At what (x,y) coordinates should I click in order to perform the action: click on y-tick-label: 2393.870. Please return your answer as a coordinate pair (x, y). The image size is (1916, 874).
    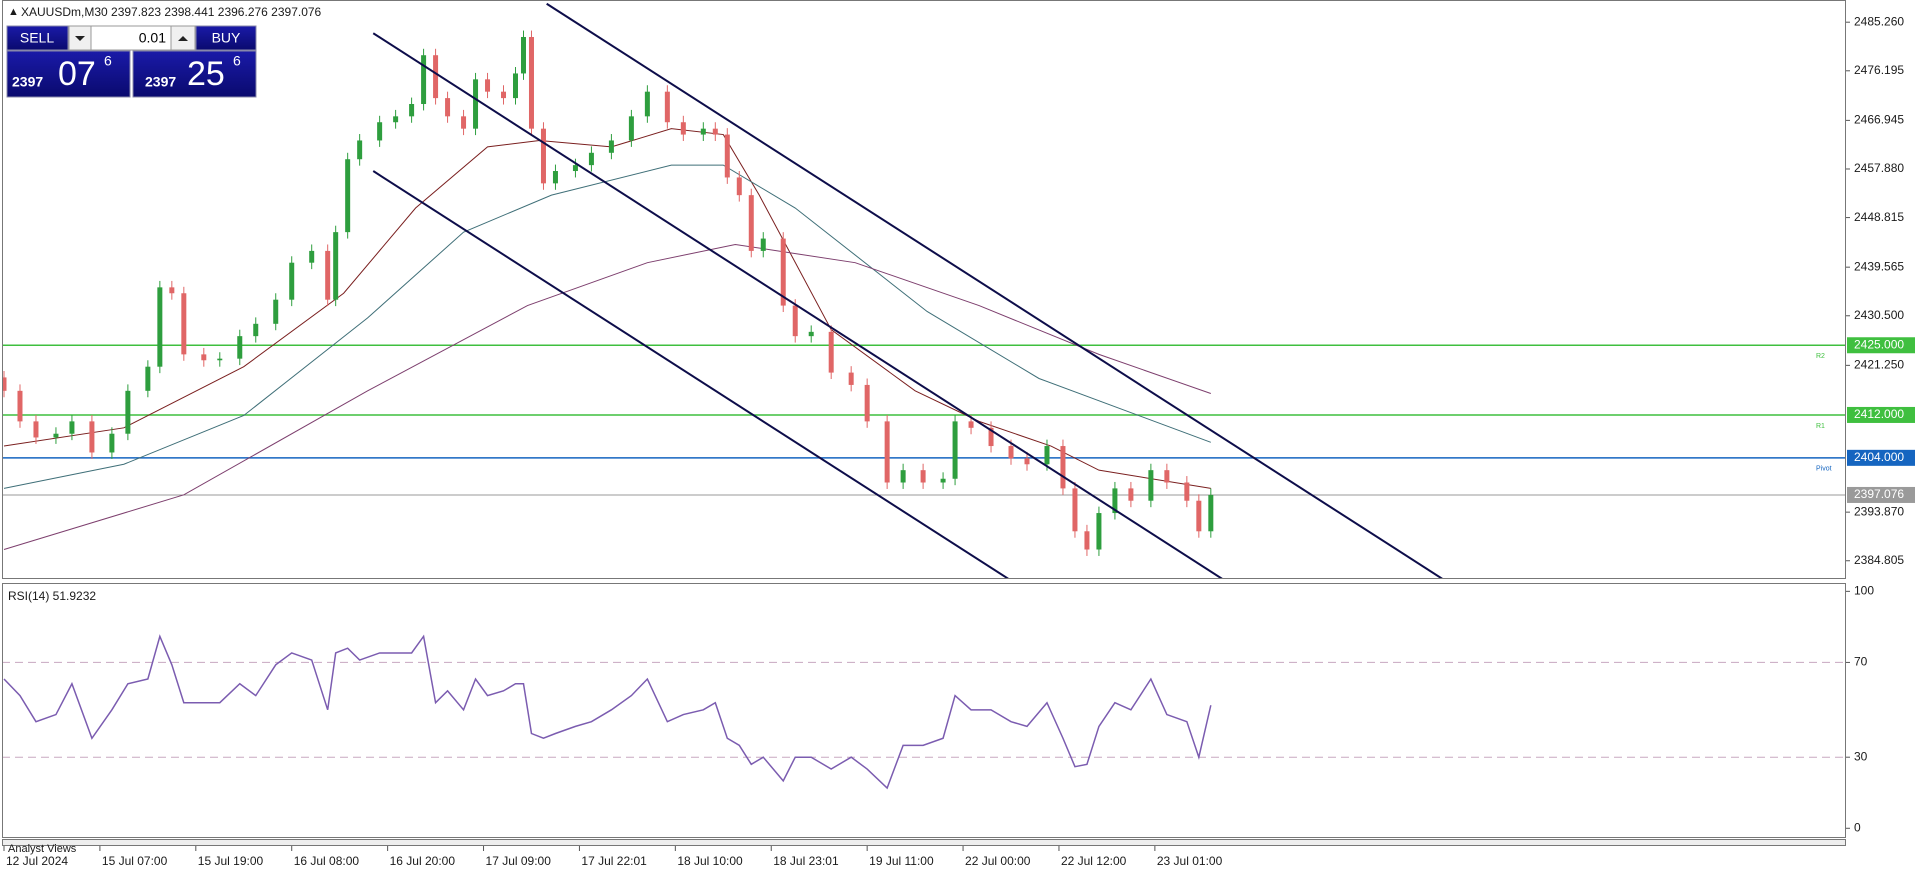
    Looking at the image, I should click on (1879, 511).